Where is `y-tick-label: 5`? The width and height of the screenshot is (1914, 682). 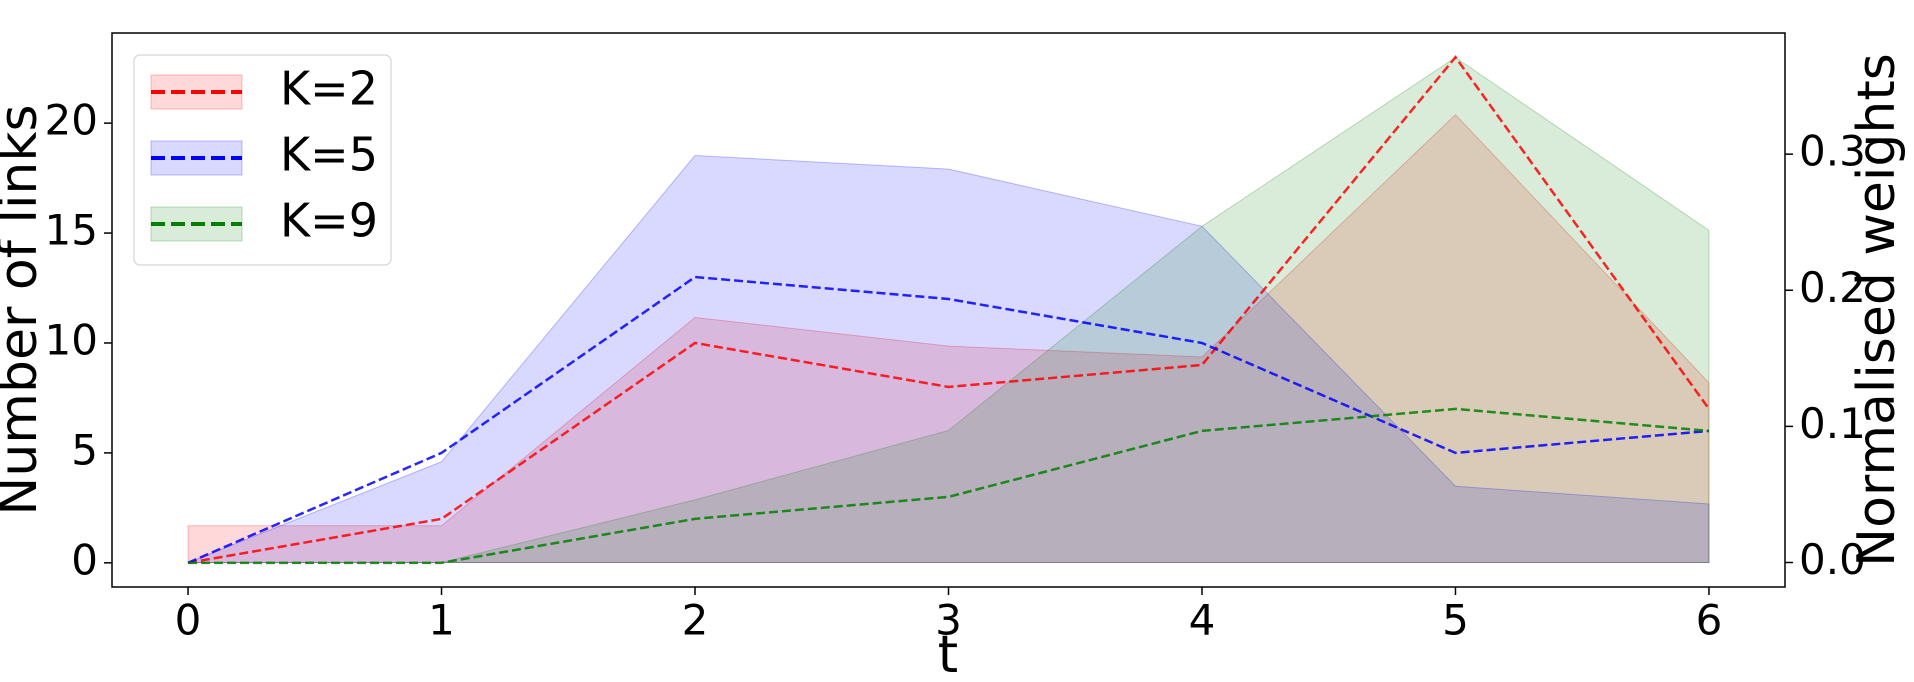
y-tick-label: 5 is located at coordinates (84, 449).